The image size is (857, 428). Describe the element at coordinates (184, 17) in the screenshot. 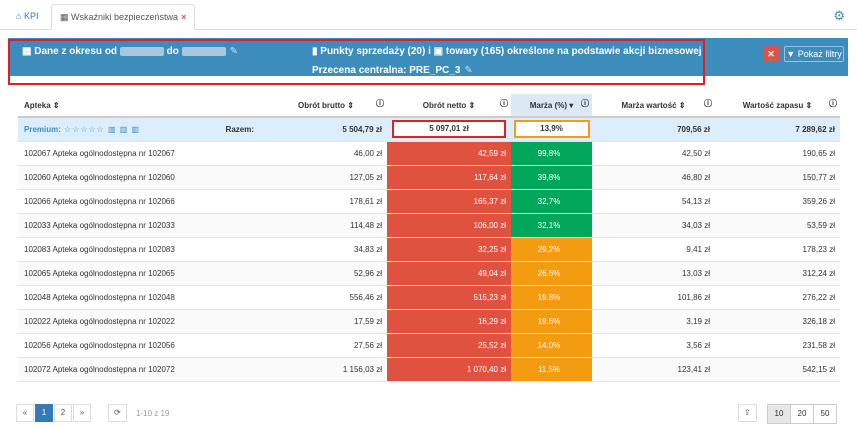

I see `close-tab-icon: ×` at that location.